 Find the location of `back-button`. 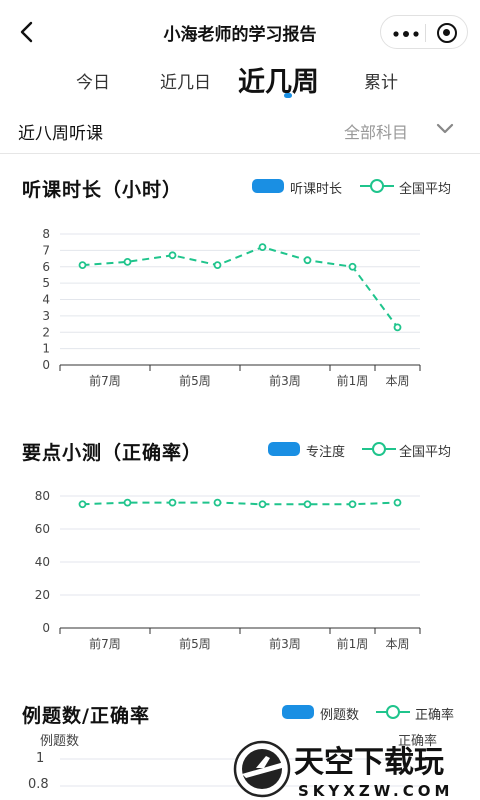

back-button is located at coordinates (27, 32).